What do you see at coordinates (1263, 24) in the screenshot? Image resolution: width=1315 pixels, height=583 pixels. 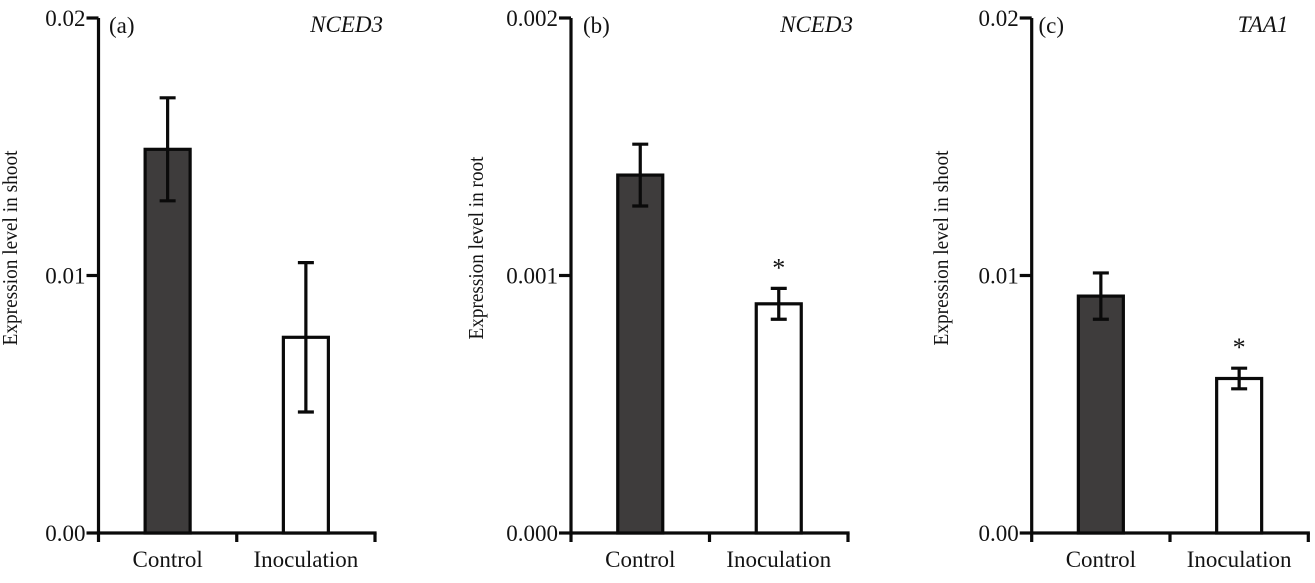 I see `panel-title: TAA1` at bounding box center [1263, 24].